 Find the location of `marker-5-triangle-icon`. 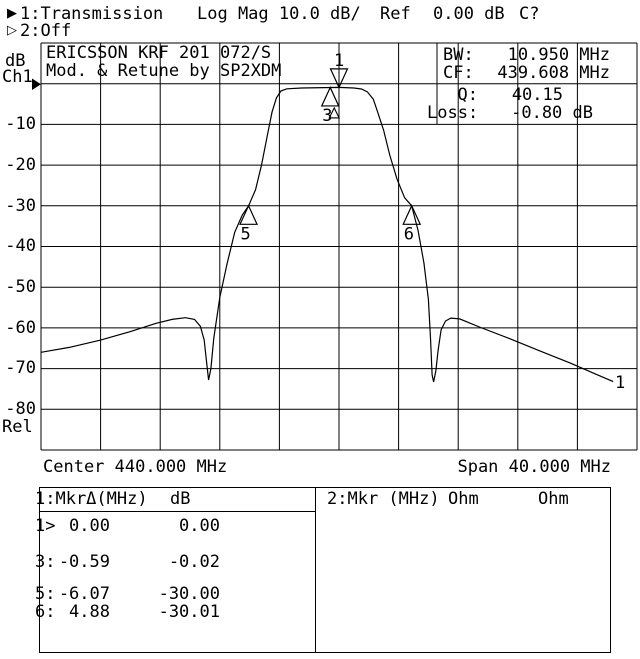

marker-5-triangle-icon is located at coordinates (248, 214).